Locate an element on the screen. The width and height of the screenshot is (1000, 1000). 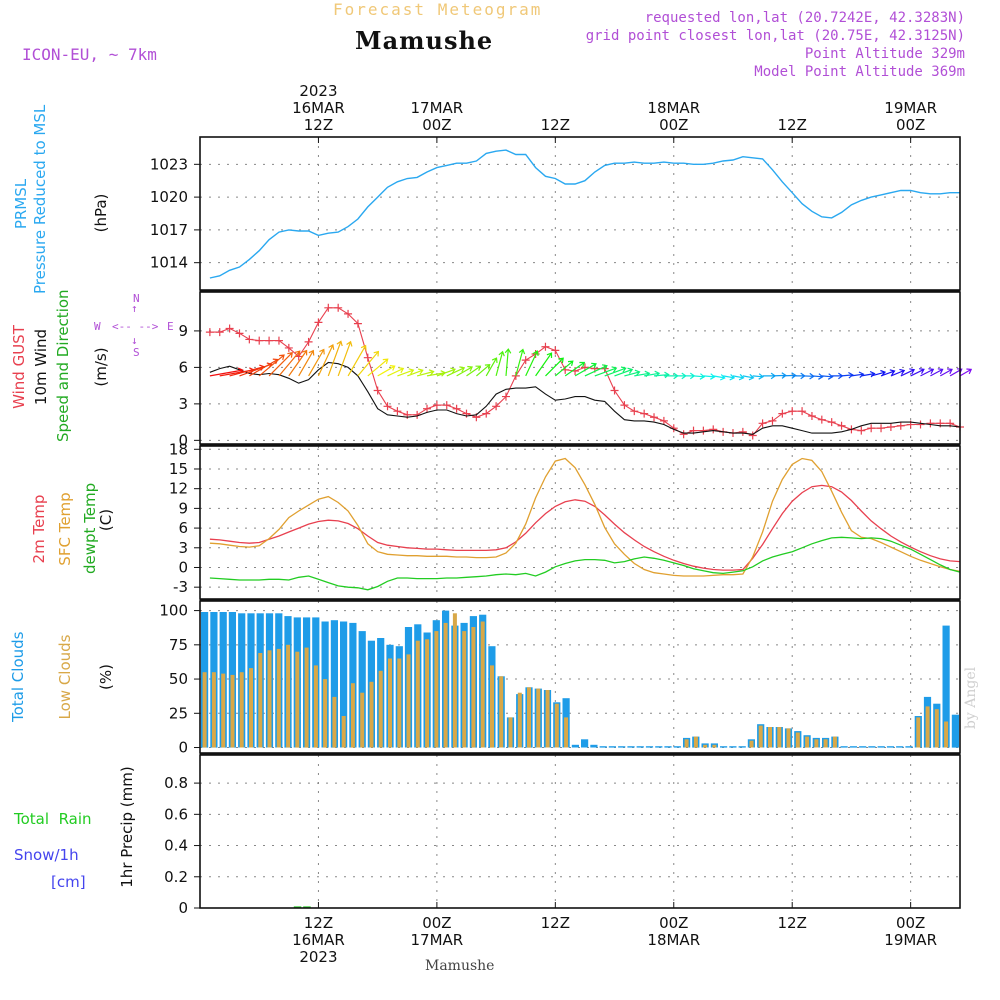
ytick-label-wind: 6 is located at coordinates (183, 367).